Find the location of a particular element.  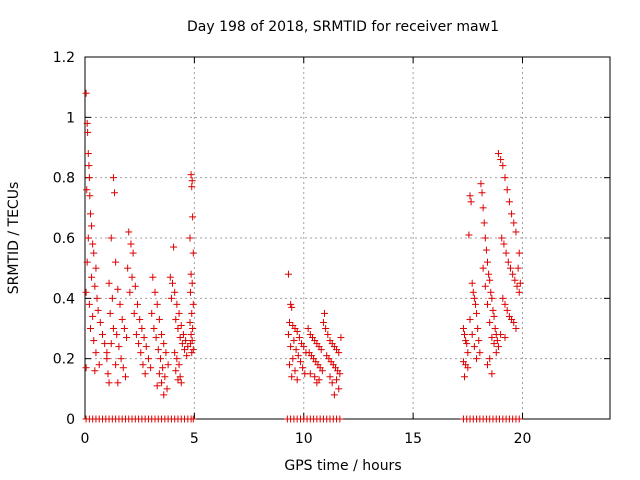

y-tick-label: 0.2 is located at coordinates (64, 360).